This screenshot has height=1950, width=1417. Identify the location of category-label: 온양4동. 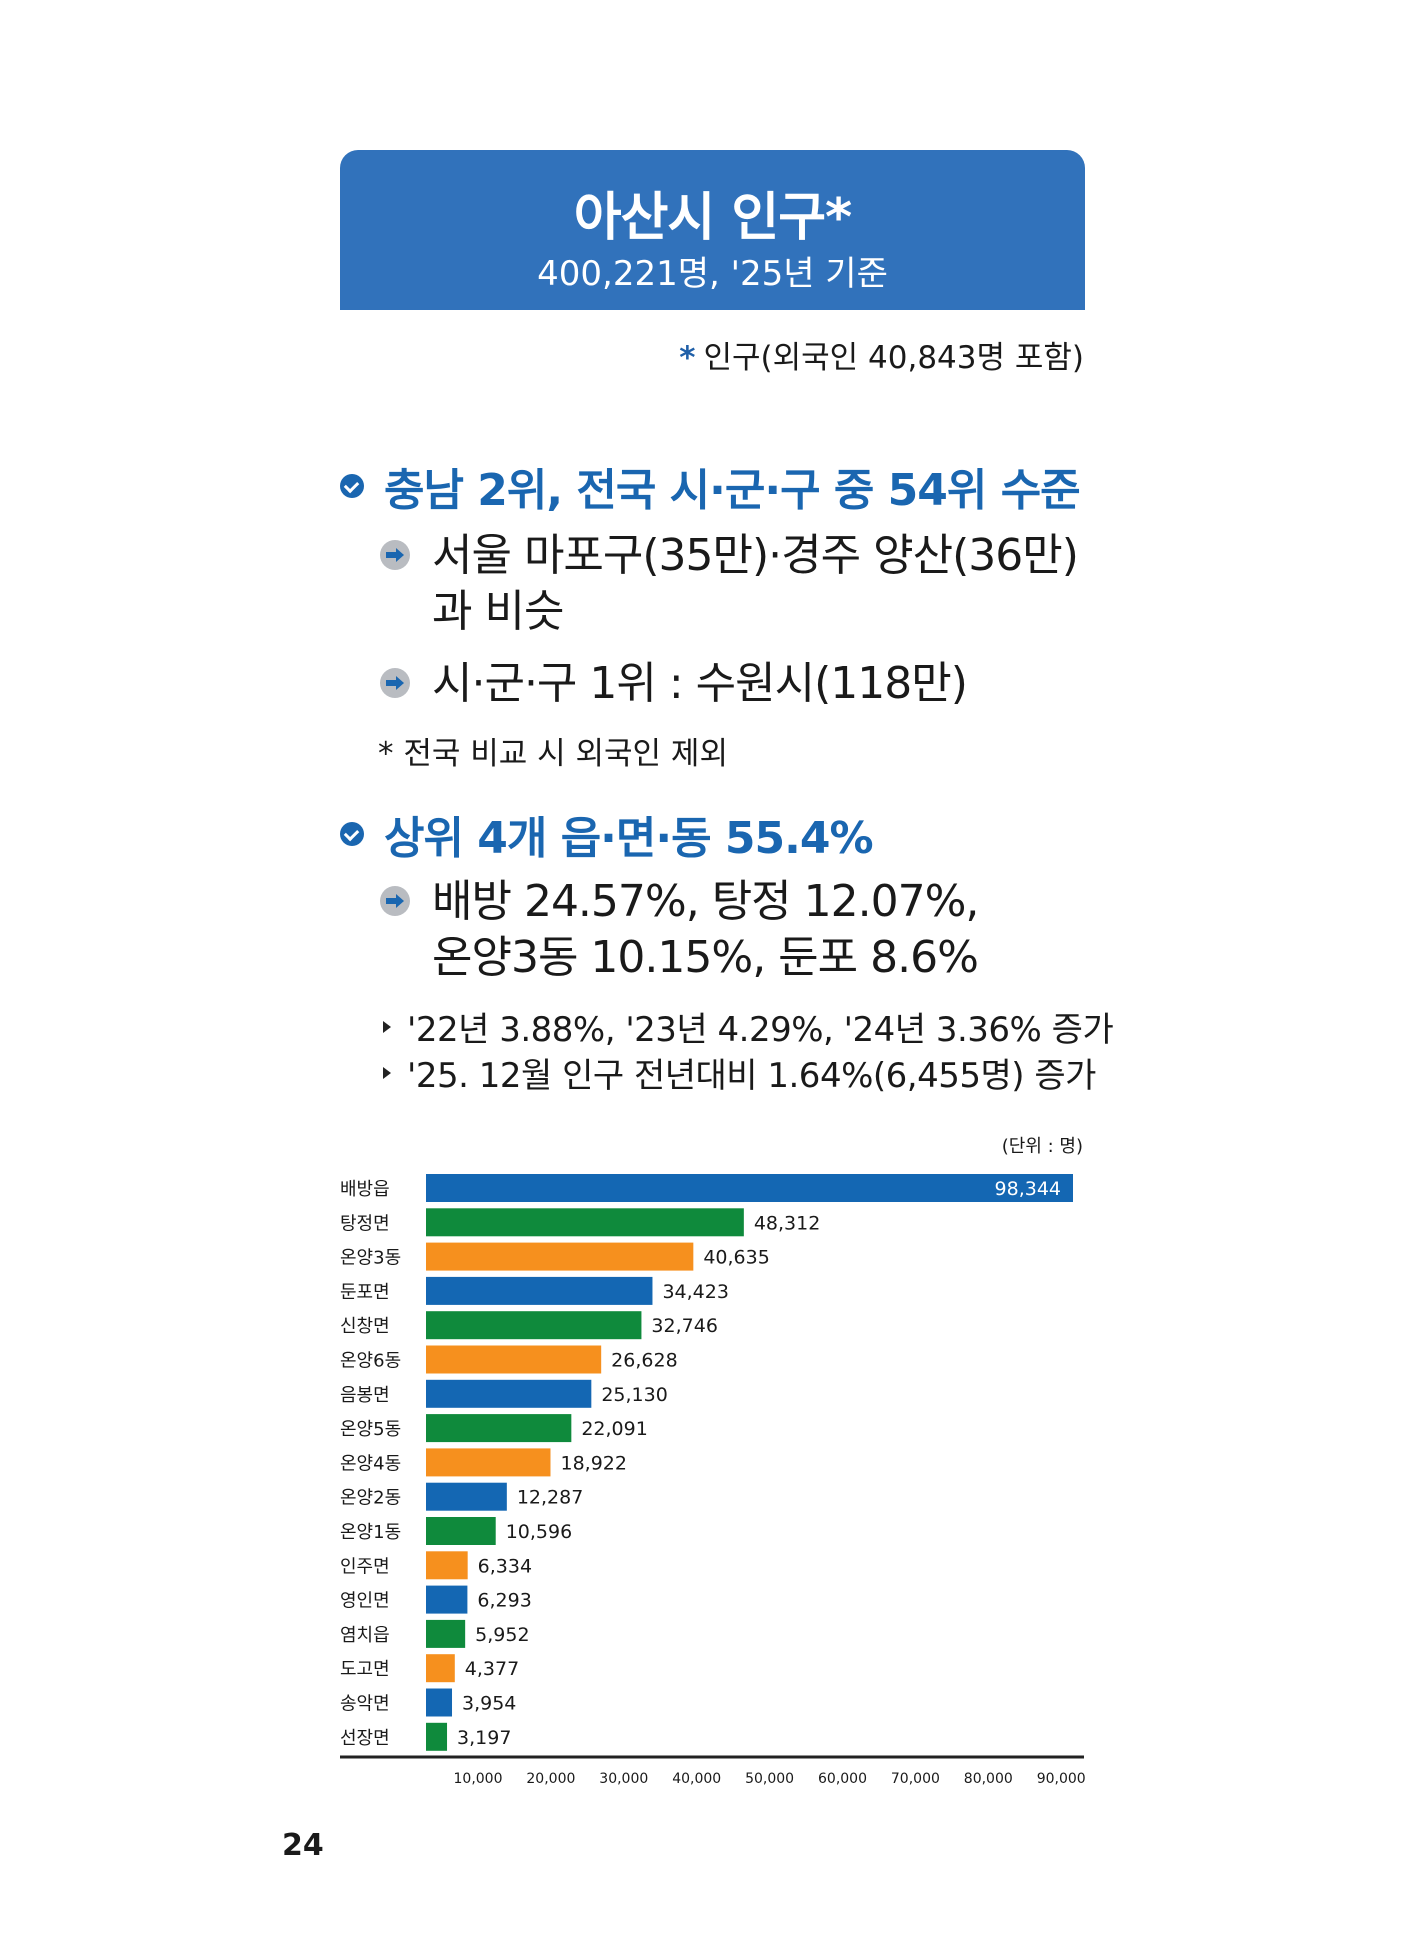
(370, 1463).